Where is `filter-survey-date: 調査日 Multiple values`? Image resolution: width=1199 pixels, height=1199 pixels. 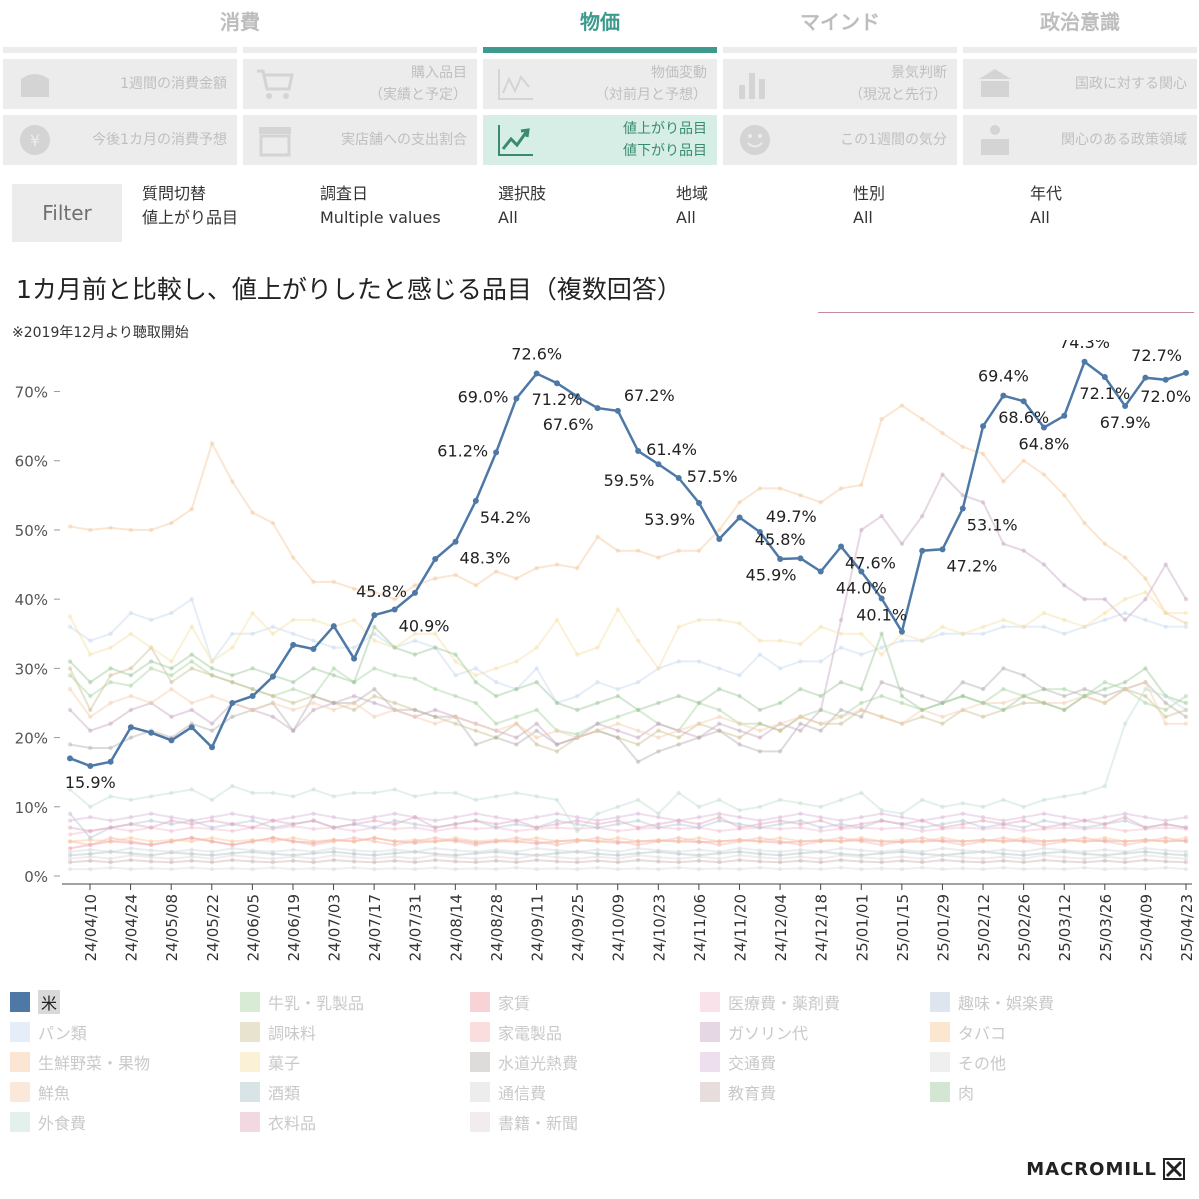
filter-survey-date: 調査日 Multiple values is located at coordinates (380, 206).